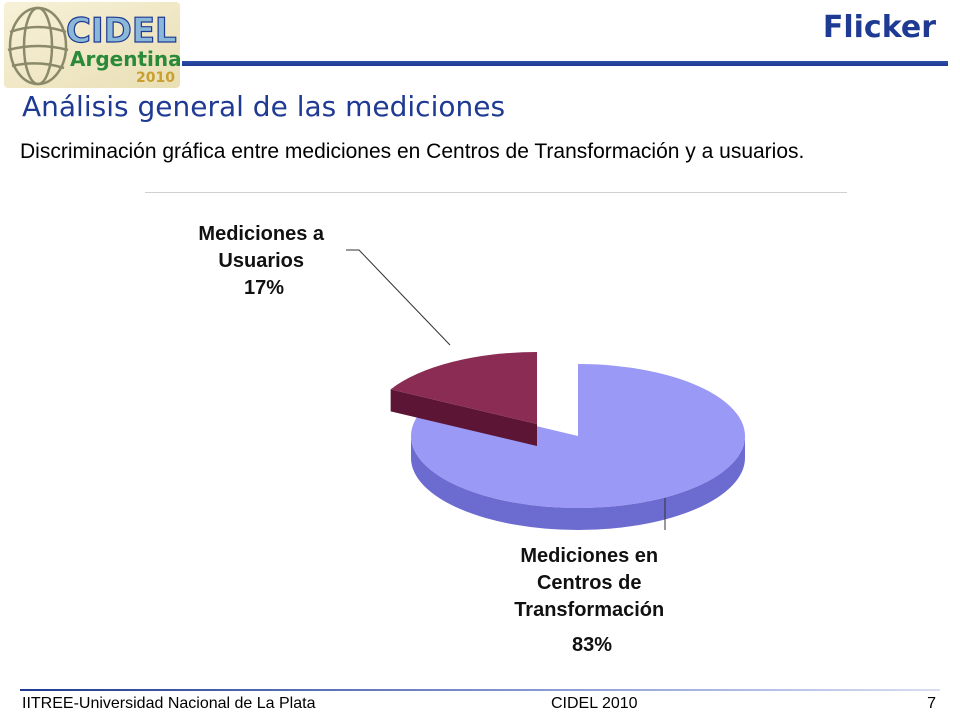  What do you see at coordinates (155, 78) in the screenshot?
I see `logo-year: 2010` at bounding box center [155, 78].